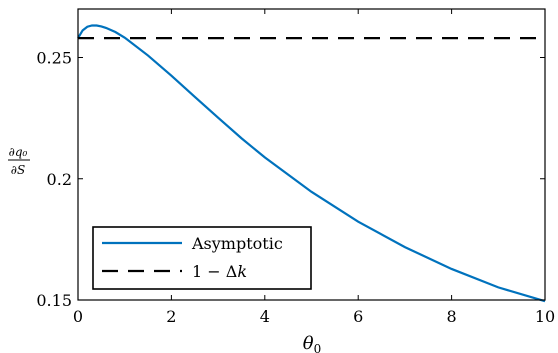 This screenshot has height=353, width=558. I want to click on y-axis-label-denominator: ∂S, so click(18, 170).